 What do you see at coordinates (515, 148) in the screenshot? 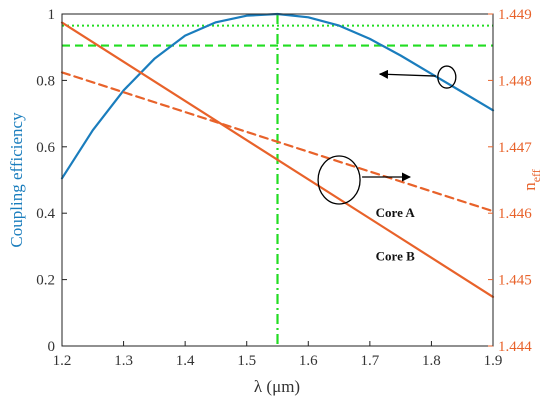
I see `tick-label-right: 1.447` at bounding box center [515, 148].